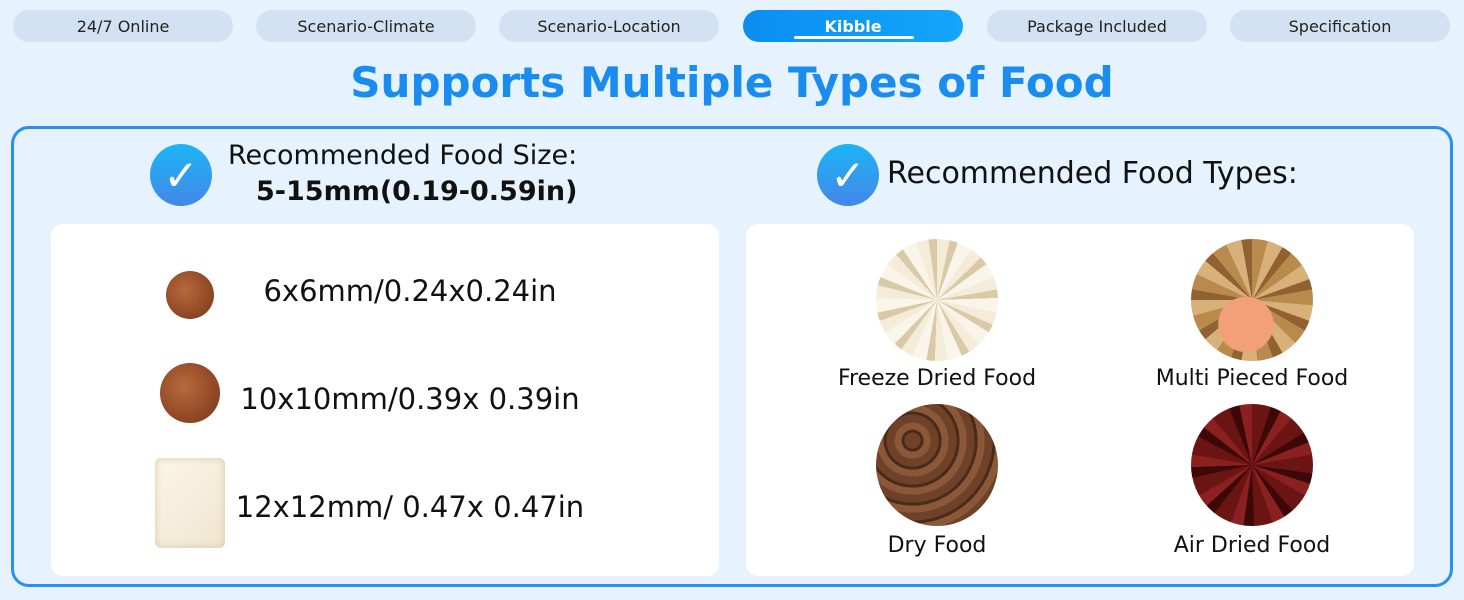 Image resolution: width=1464 pixels, height=600 pixels. I want to click on kibble-10mm-image, so click(190, 393).